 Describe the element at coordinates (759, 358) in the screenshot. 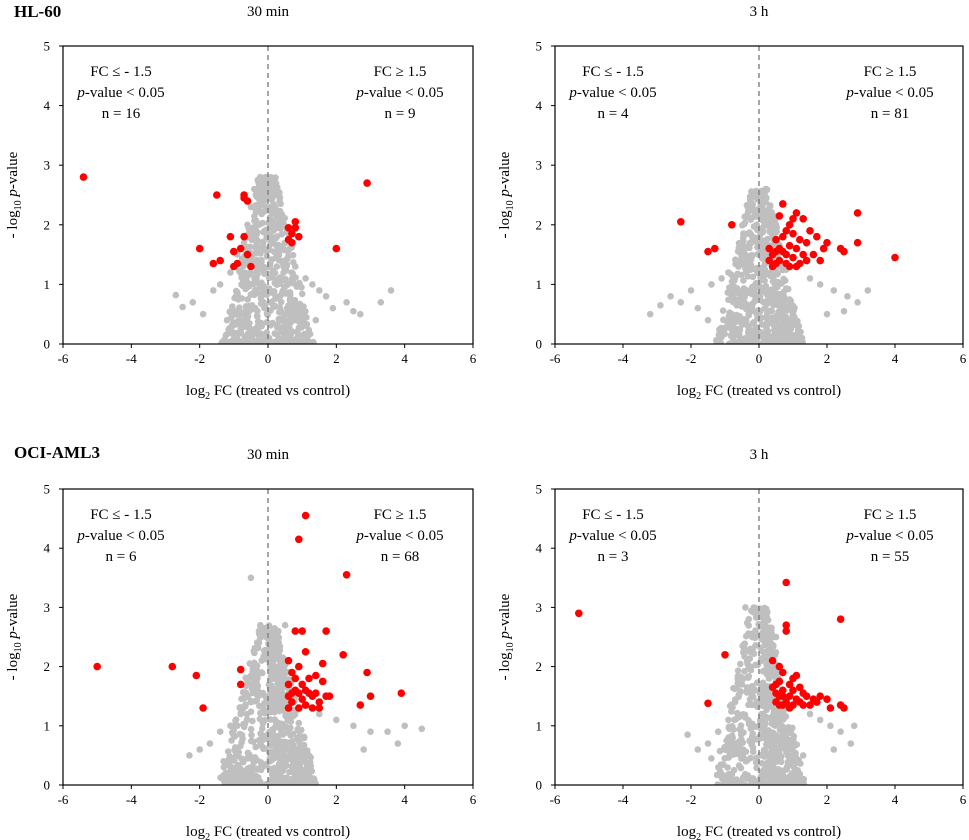

I see `x-tick-label: 0` at that location.